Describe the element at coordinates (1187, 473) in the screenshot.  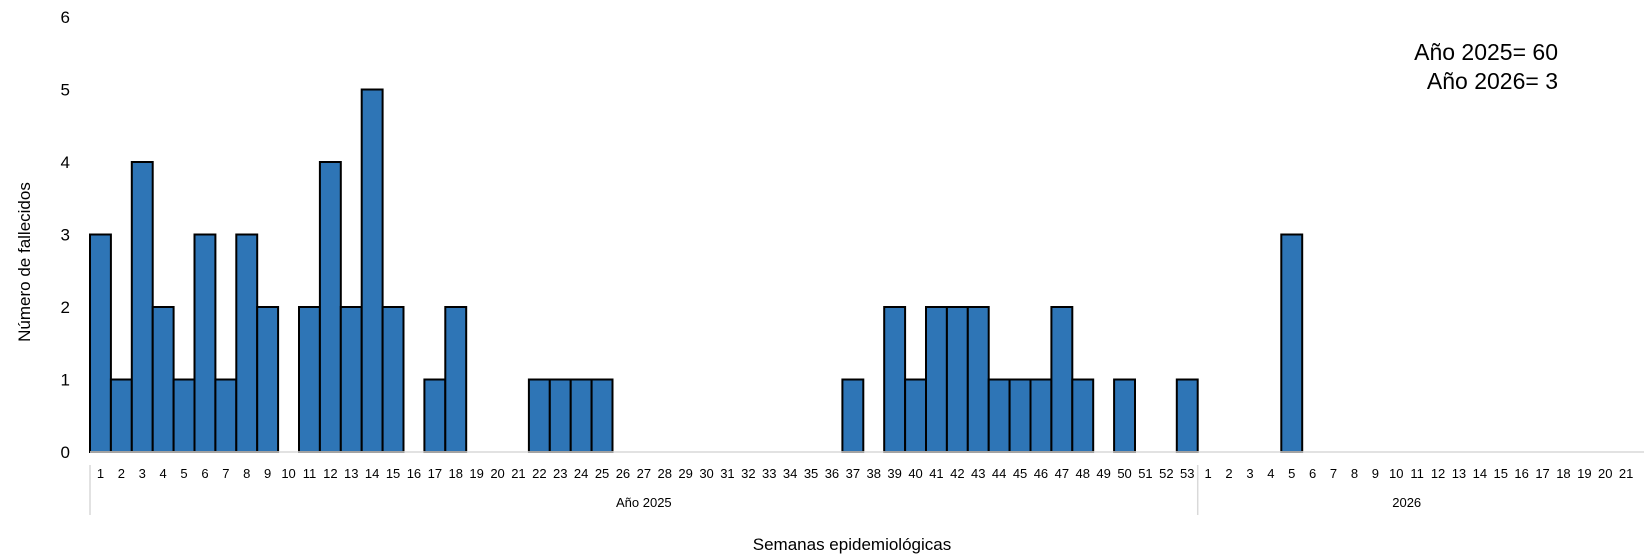
I see `x-tick-label: 53` at that location.